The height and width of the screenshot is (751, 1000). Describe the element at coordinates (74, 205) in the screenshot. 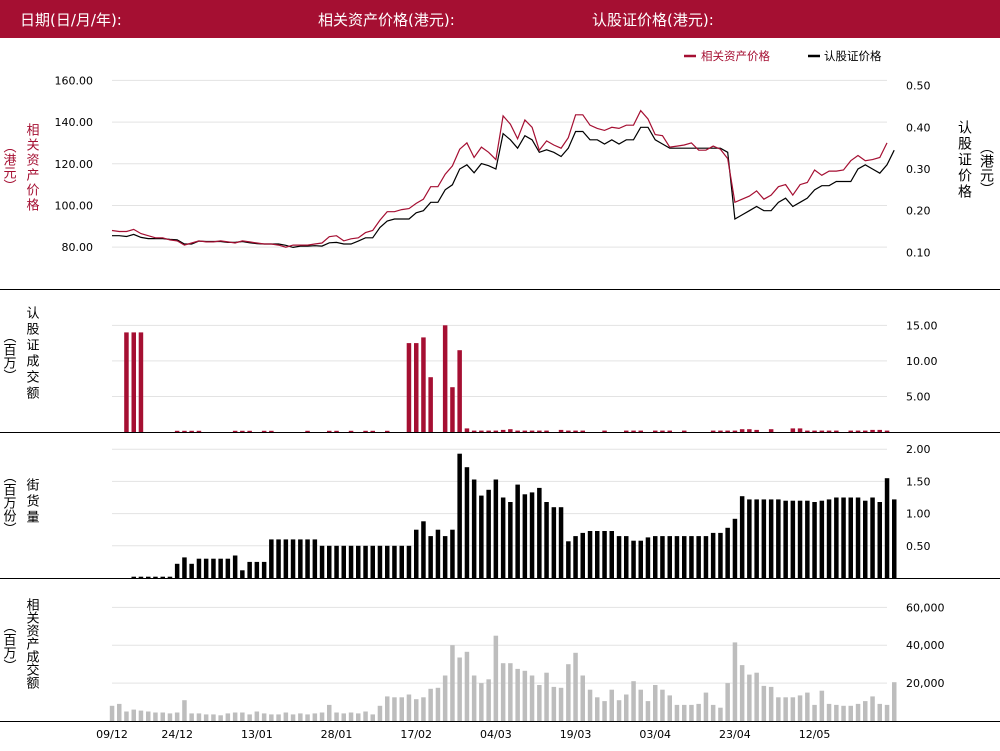

I see `left-price-tick-label: 100.00` at that location.